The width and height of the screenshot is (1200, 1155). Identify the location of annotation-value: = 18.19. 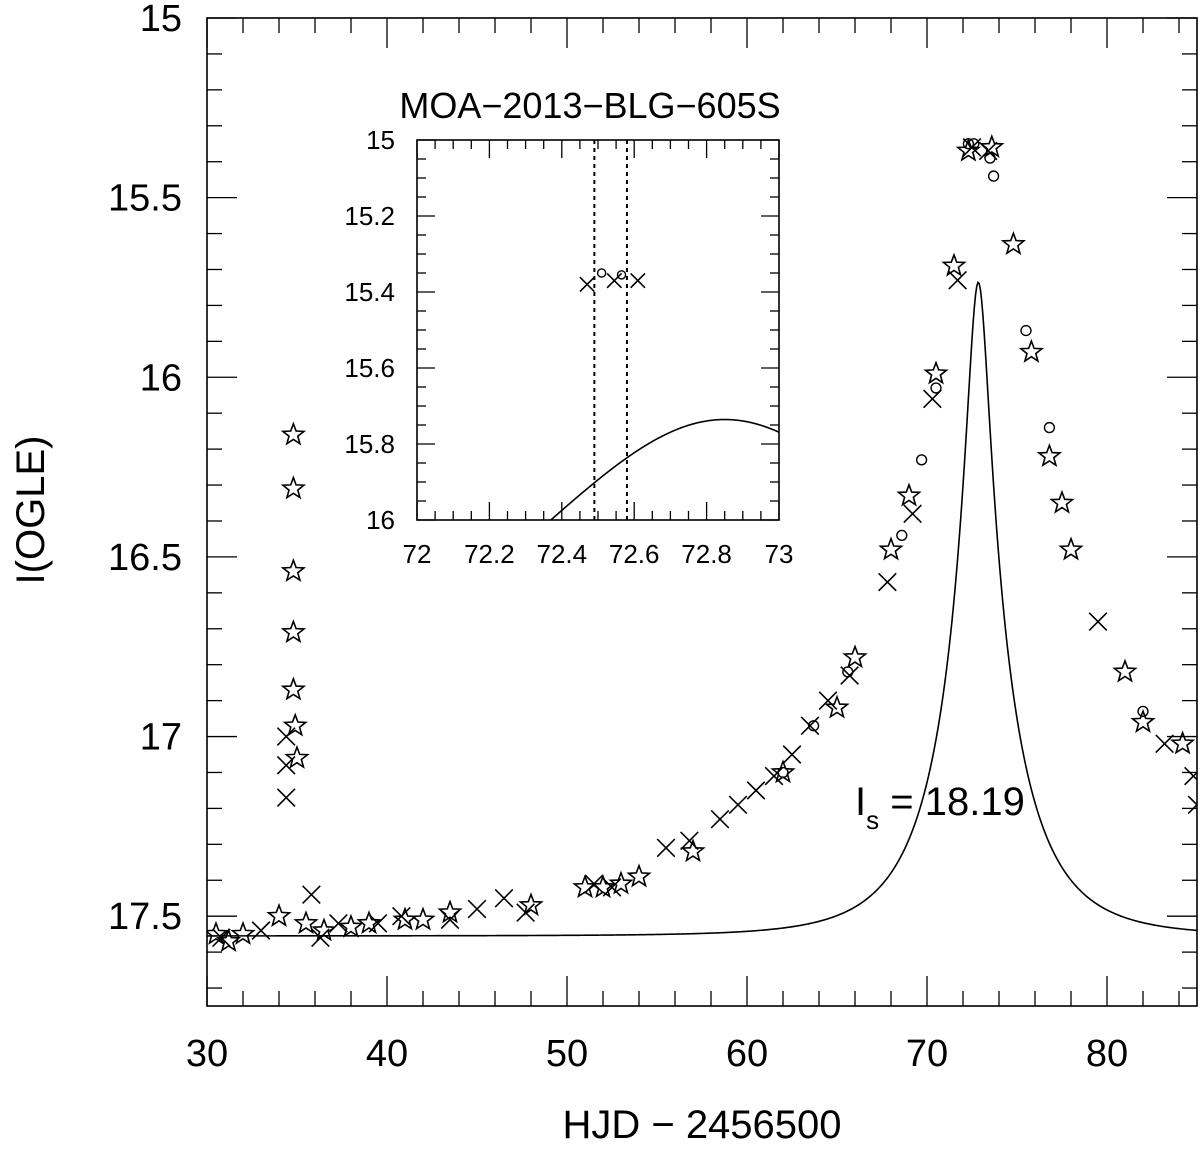
(952, 802).